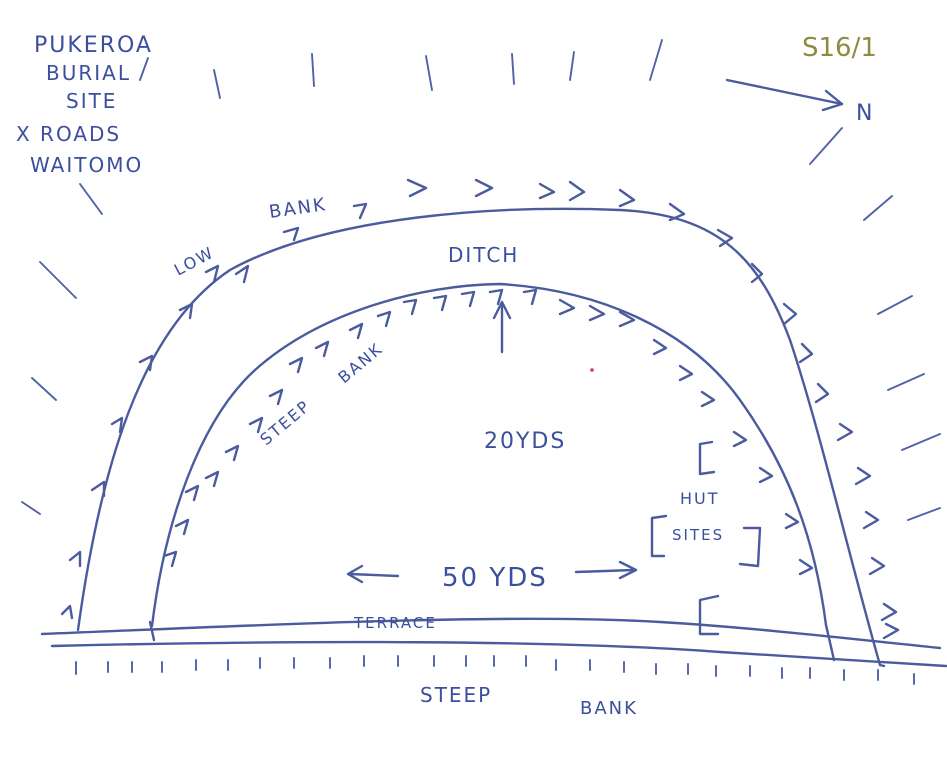  What do you see at coordinates (839, 48) in the screenshot?
I see `site-reference: S16/1` at bounding box center [839, 48].